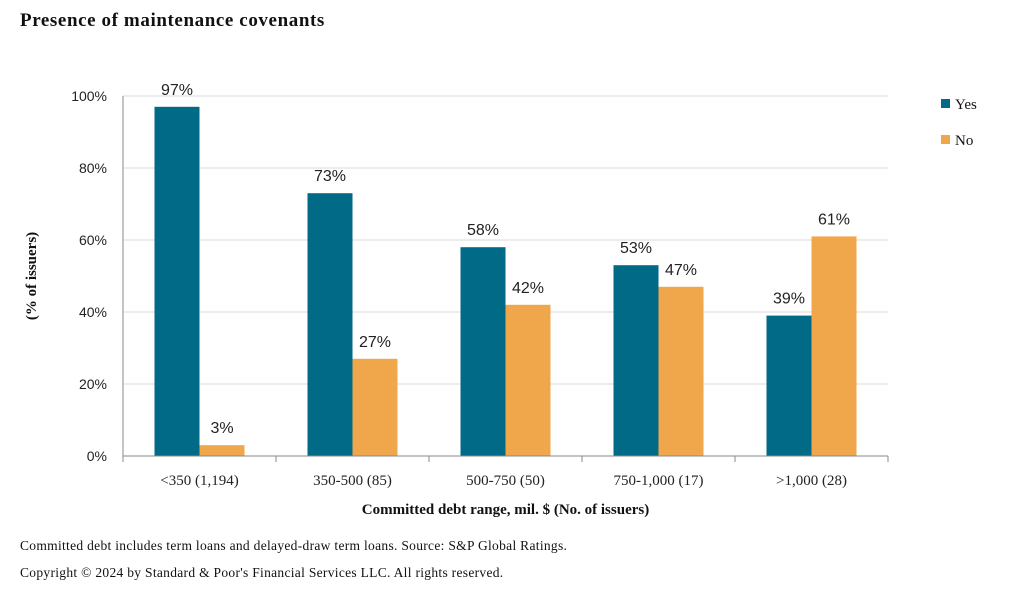  I want to click on x-tick-label: >1,000 (28), so click(811, 481).